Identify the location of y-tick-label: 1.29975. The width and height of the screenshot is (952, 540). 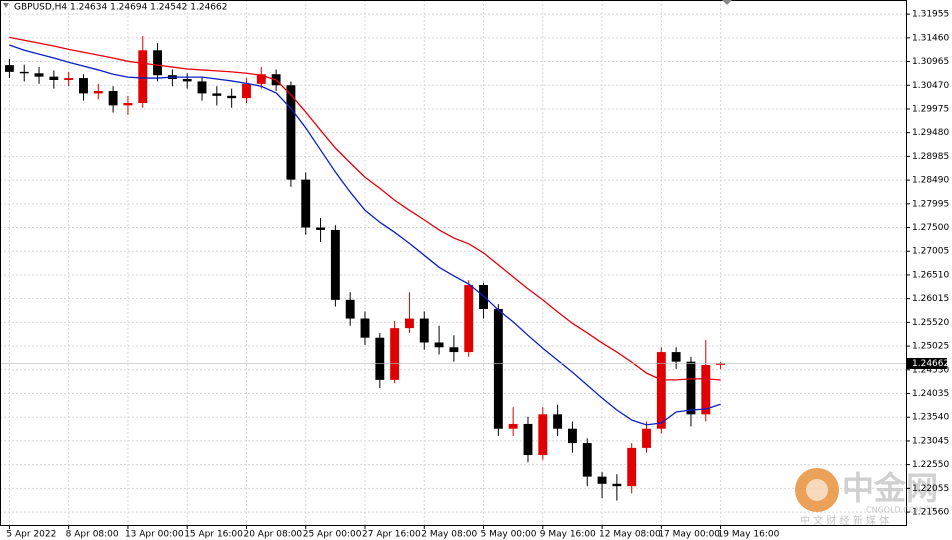
(930, 109).